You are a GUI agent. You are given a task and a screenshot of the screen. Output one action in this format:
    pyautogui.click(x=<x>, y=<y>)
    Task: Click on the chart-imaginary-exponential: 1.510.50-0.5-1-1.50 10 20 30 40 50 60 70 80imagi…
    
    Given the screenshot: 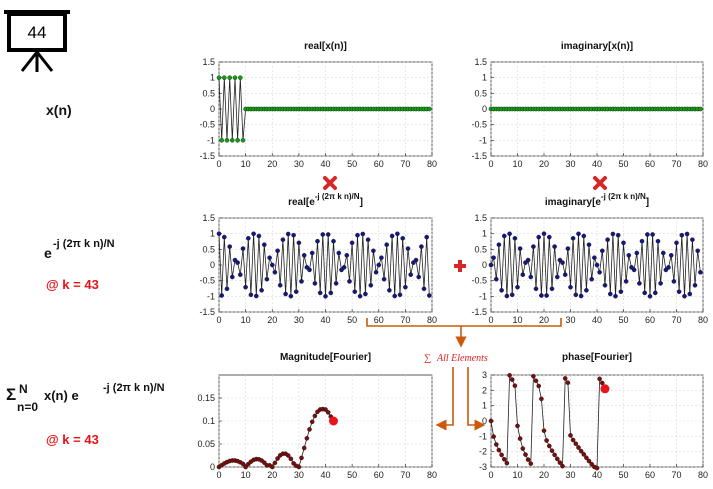 What is the action you would take?
    pyautogui.click(x=589, y=258)
    